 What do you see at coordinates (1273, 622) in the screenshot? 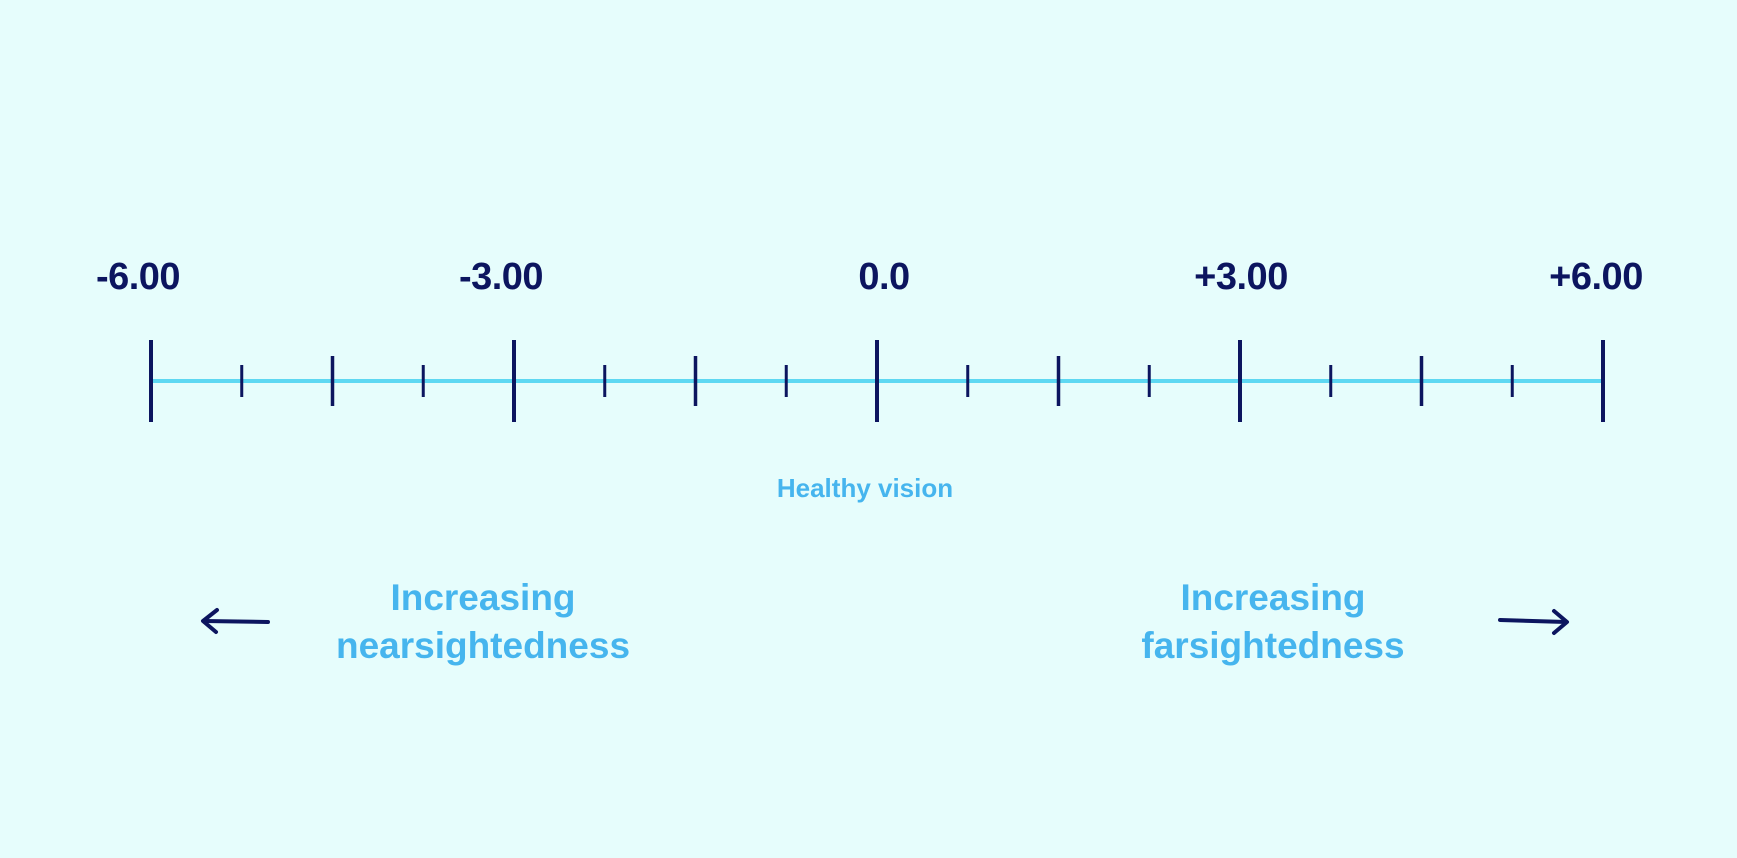
I see `farsightedness-label: Increasing farsightedness` at bounding box center [1273, 622].